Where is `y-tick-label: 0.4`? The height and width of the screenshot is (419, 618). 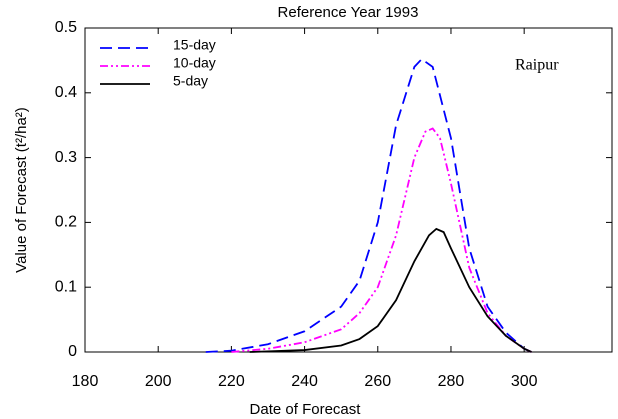
y-tick-label: 0.4 is located at coordinates (66, 92).